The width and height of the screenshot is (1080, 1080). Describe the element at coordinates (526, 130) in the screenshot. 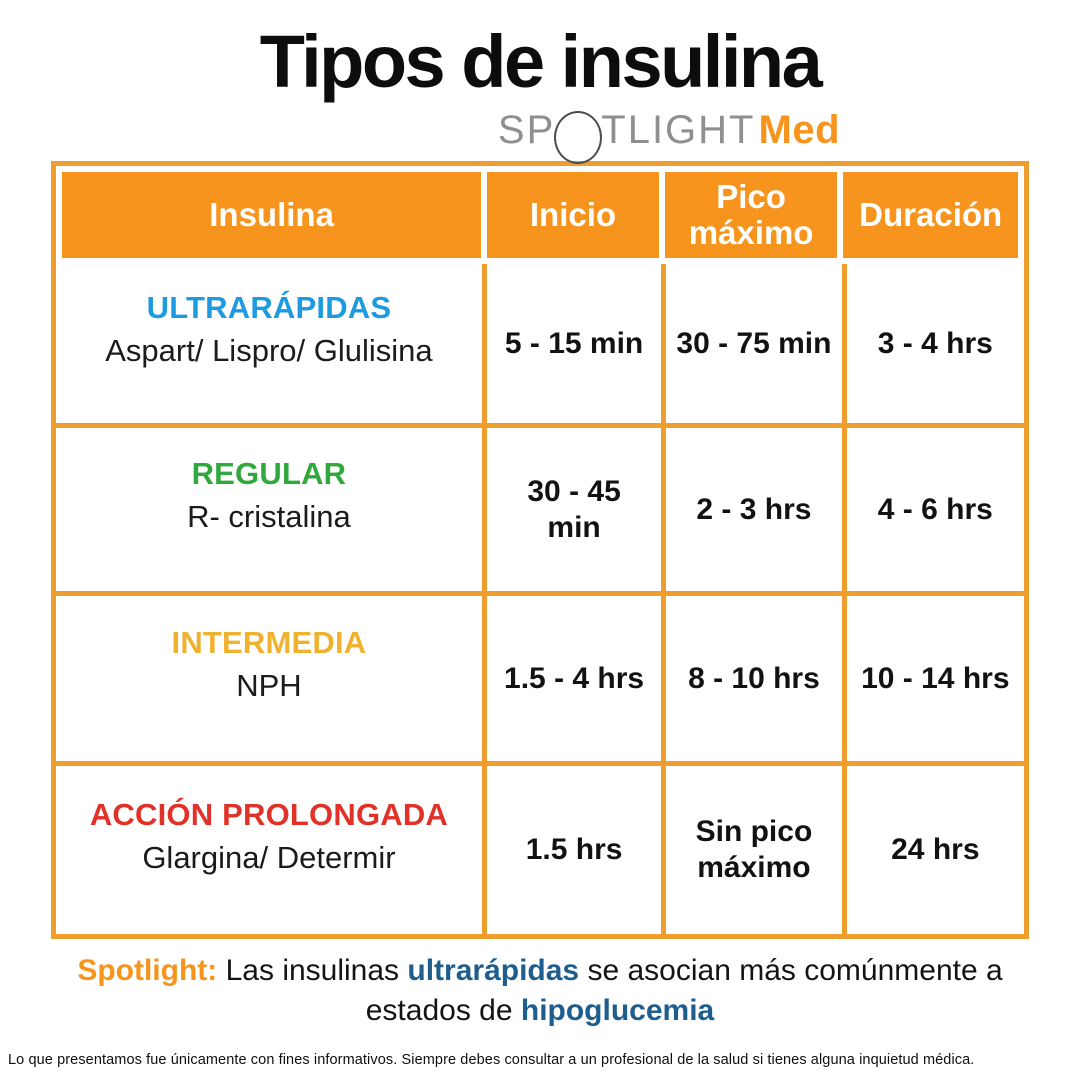

I see `logo-text-before: SP` at that location.